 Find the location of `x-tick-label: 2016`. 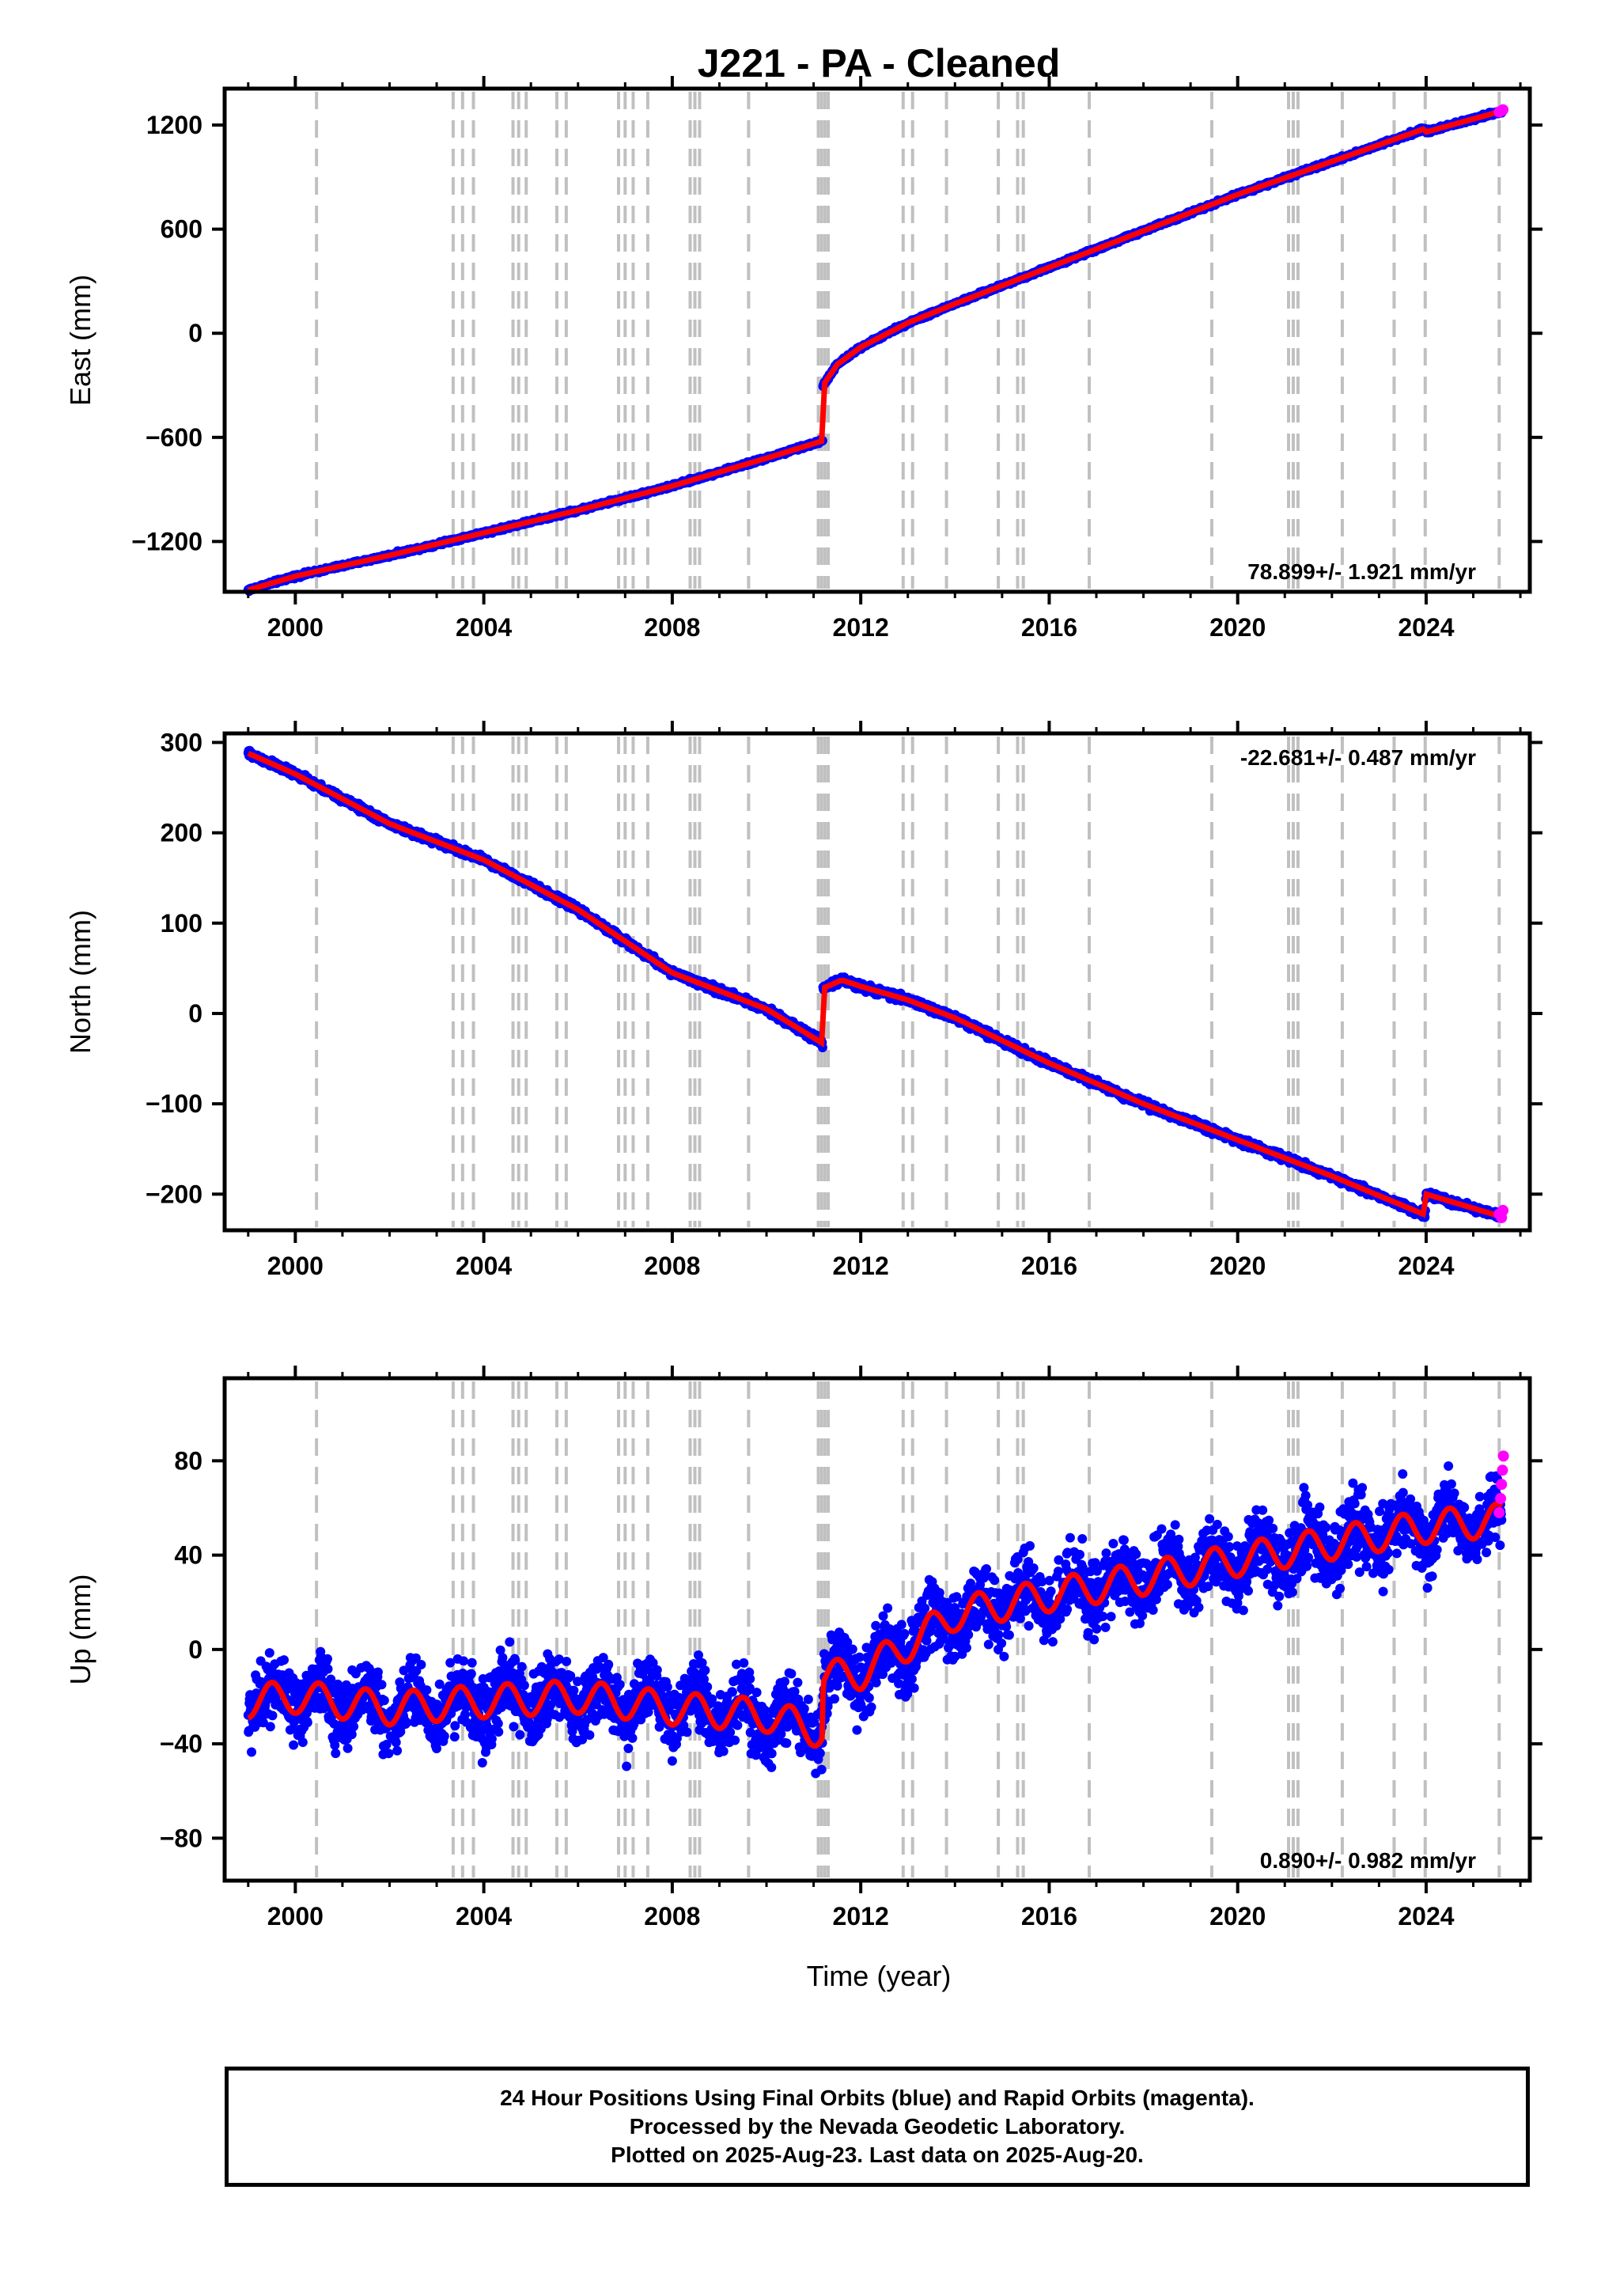

x-tick-label: 2016 is located at coordinates (1049, 627).